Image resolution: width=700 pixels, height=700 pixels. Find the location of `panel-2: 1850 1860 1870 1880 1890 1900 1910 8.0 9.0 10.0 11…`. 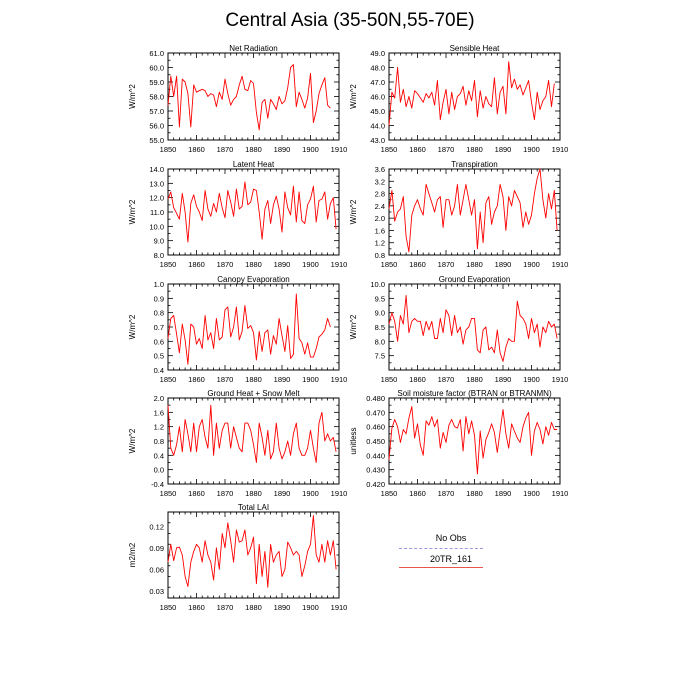

panel-2: 1850 1860 1870 1880 1890 1900 1910 8.0 9.0 10.0 11… is located at coordinates (237, 214).